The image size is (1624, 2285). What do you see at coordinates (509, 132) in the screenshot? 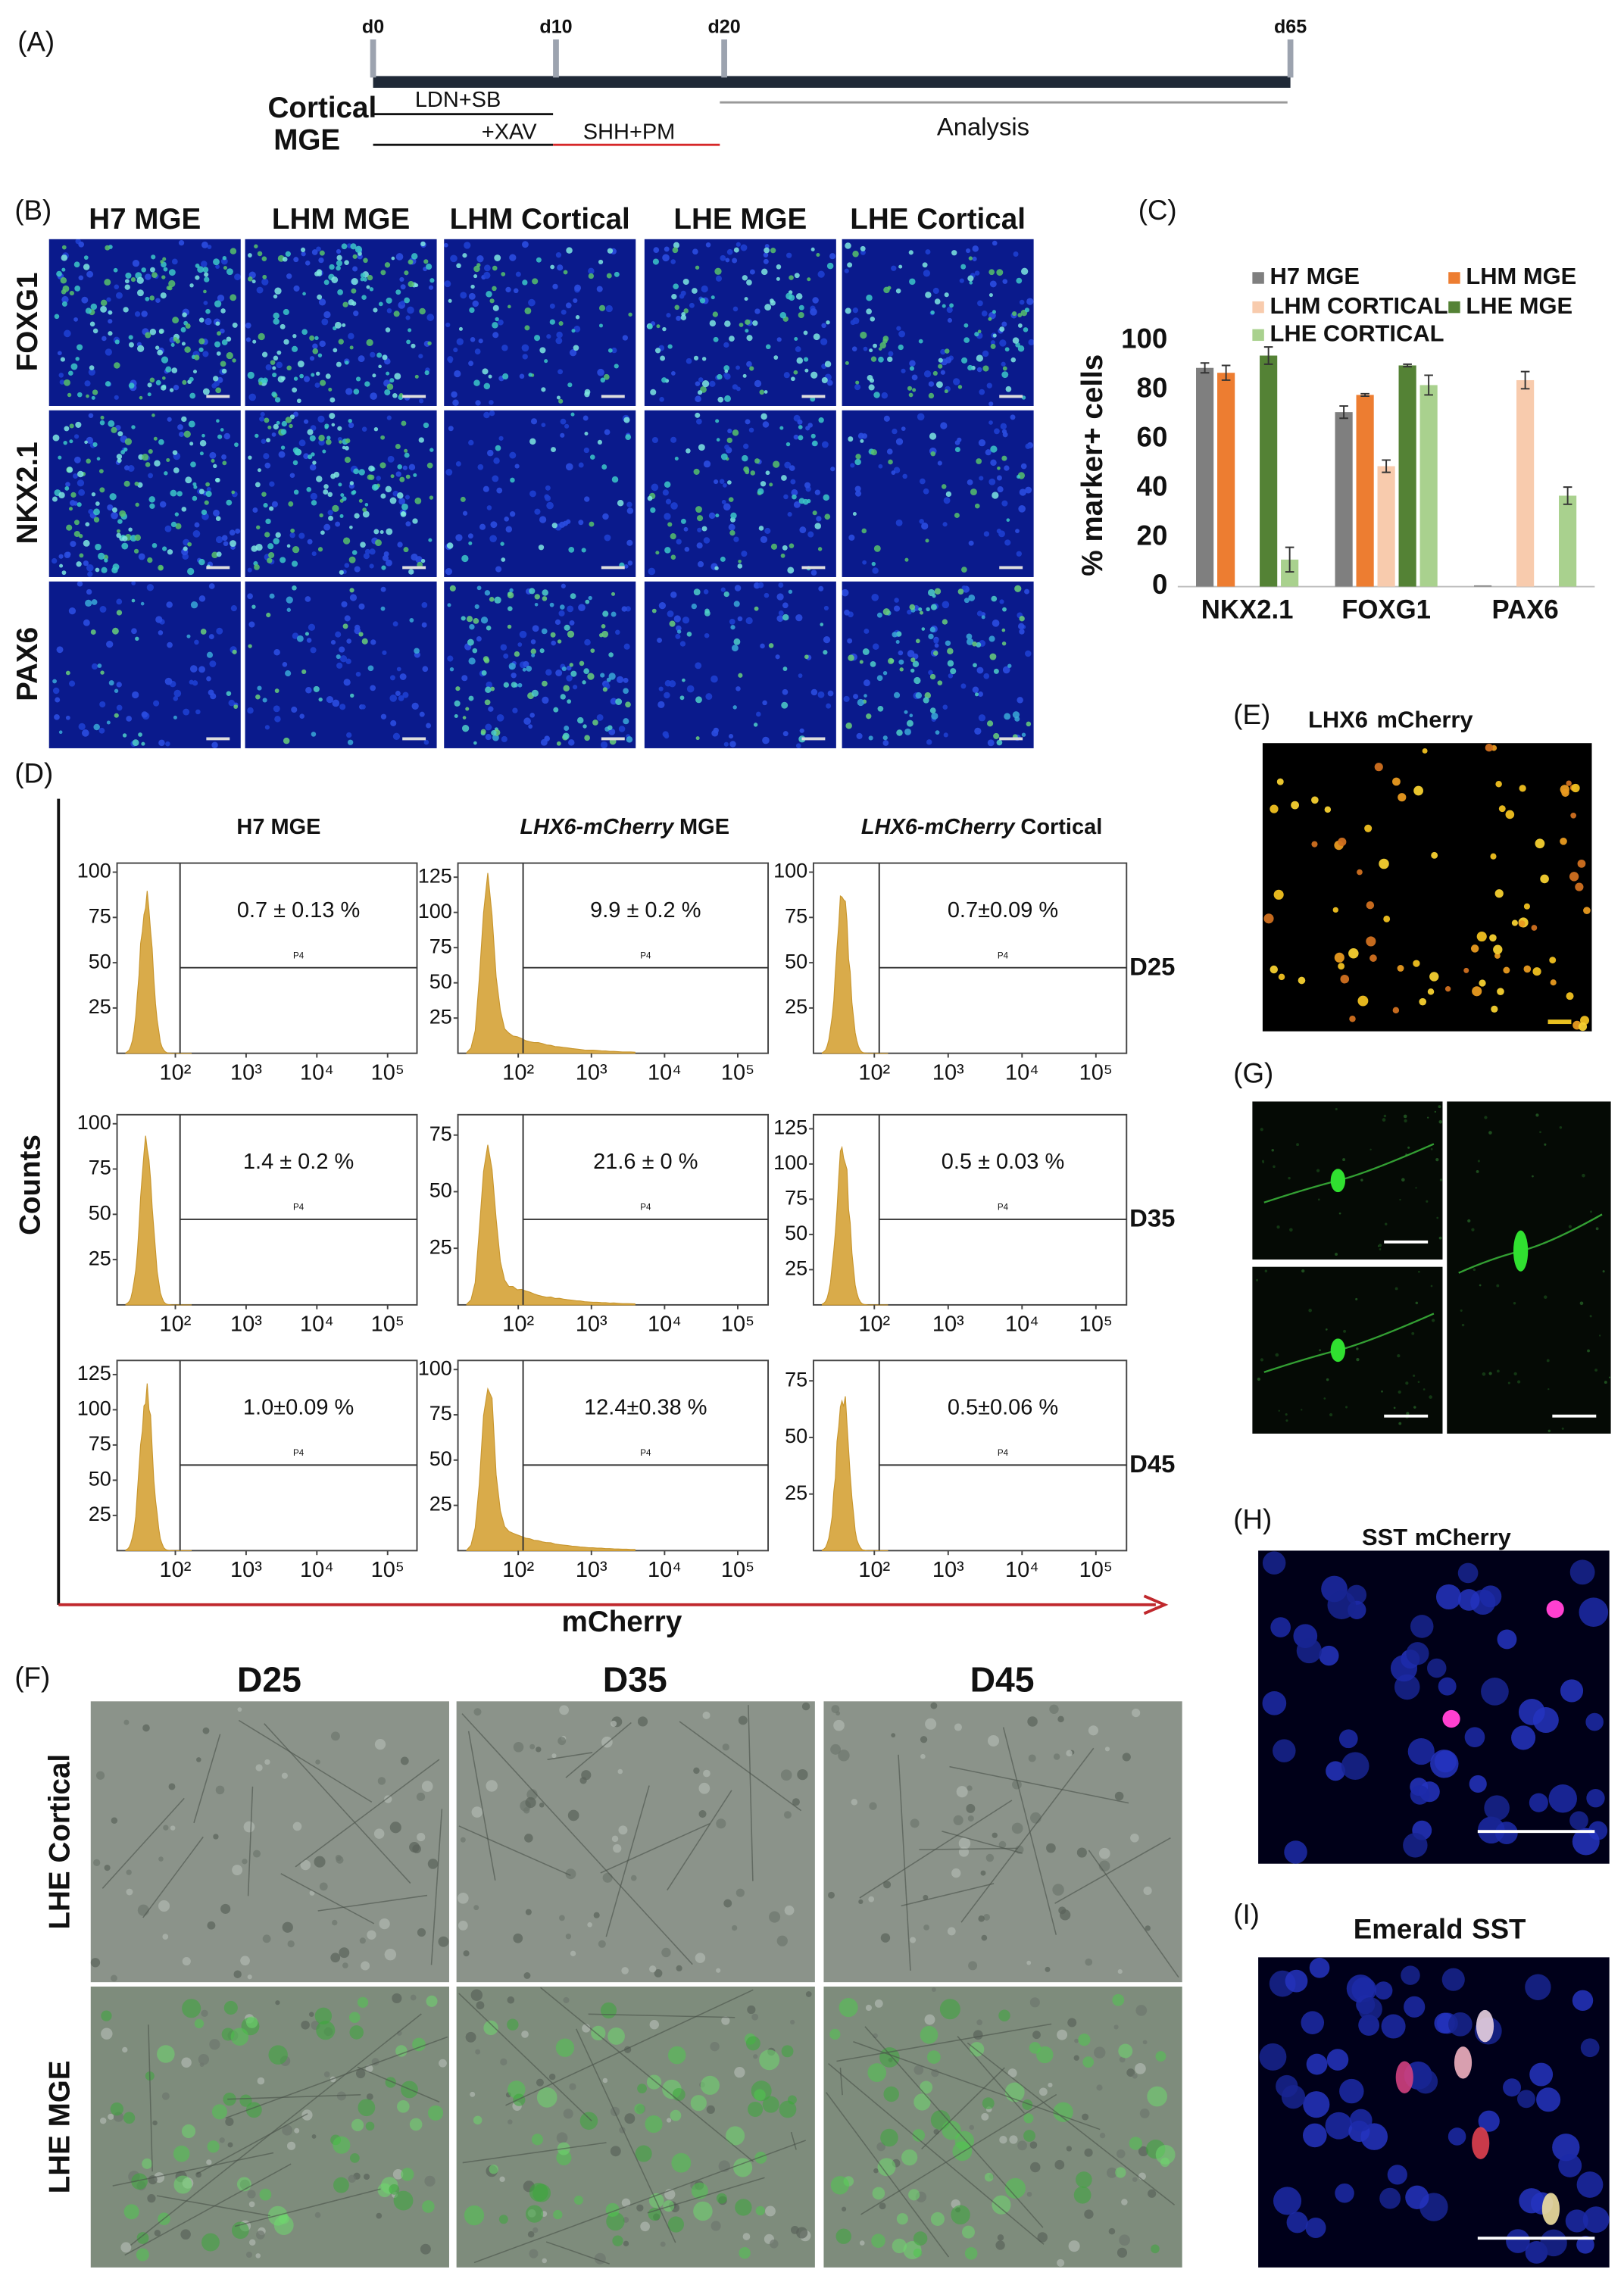
I see `treatment-label: +XAV` at bounding box center [509, 132].